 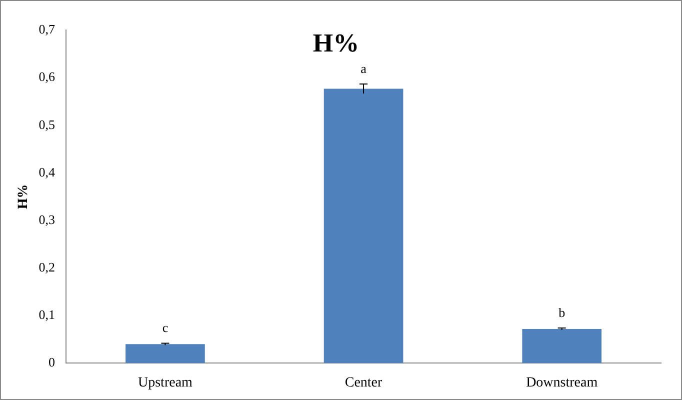 What do you see at coordinates (336, 43) in the screenshot?
I see `chart-title: H%` at bounding box center [336, 43].